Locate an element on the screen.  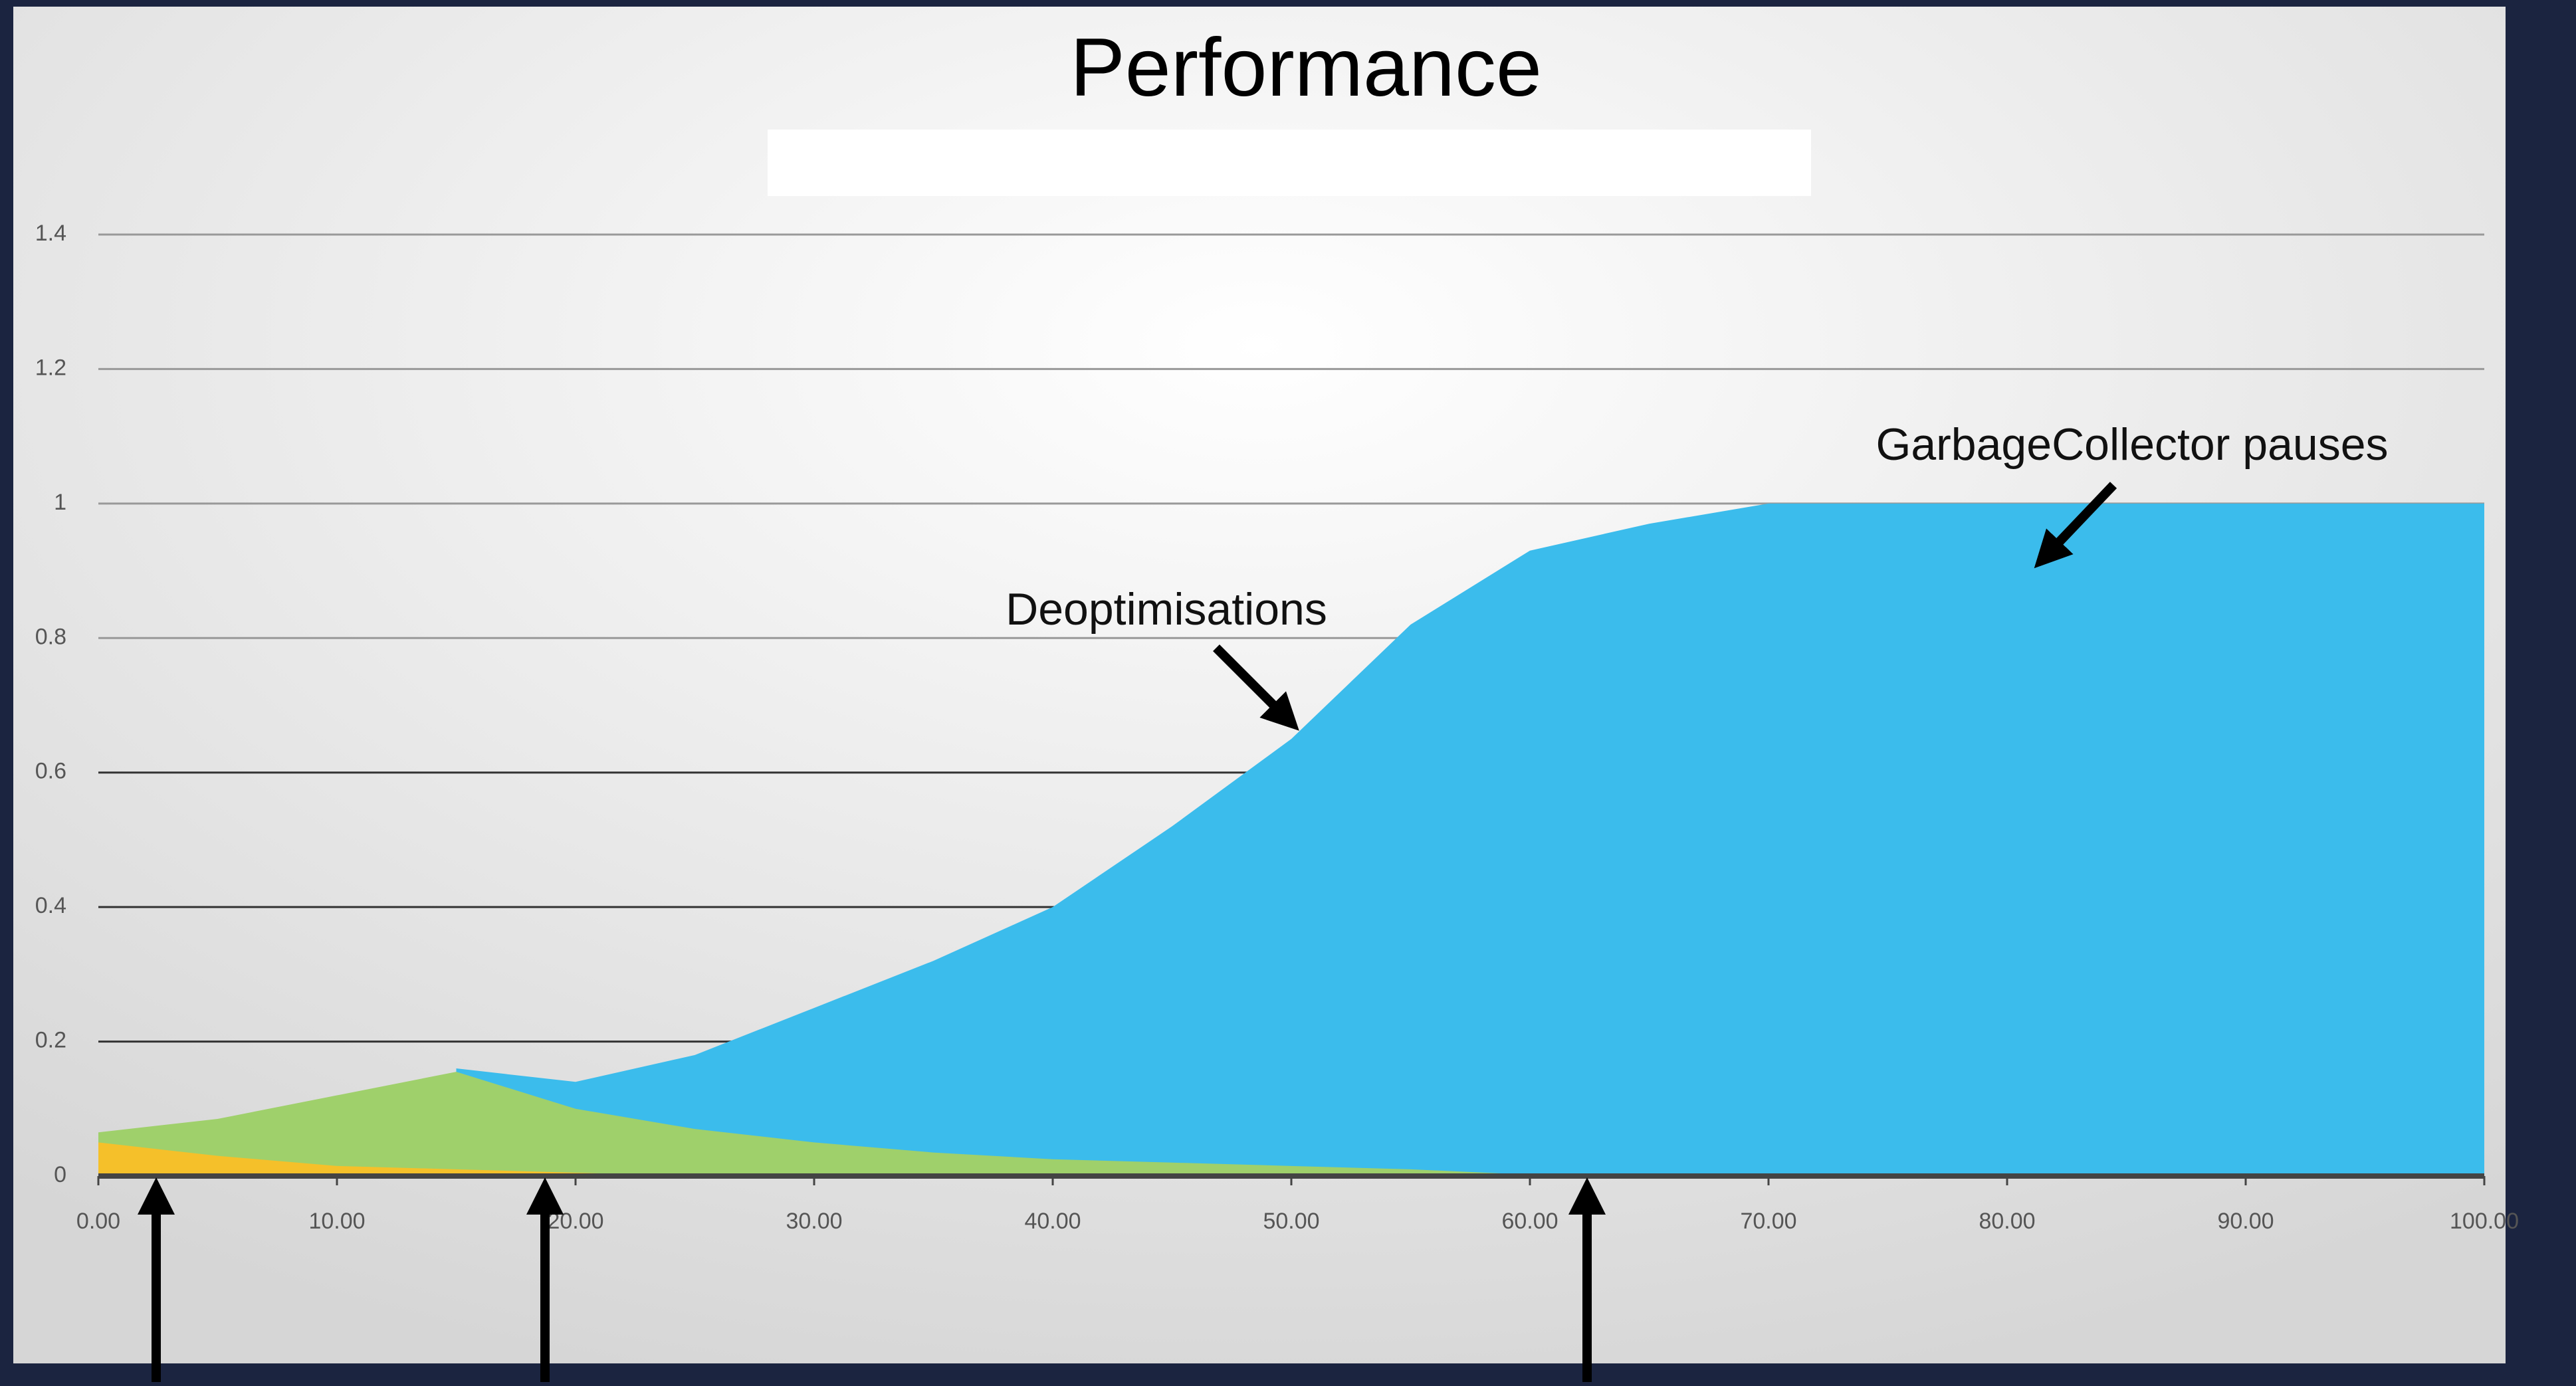
x-tick-label: 40.00 is located at coordinates (1052, 1221).